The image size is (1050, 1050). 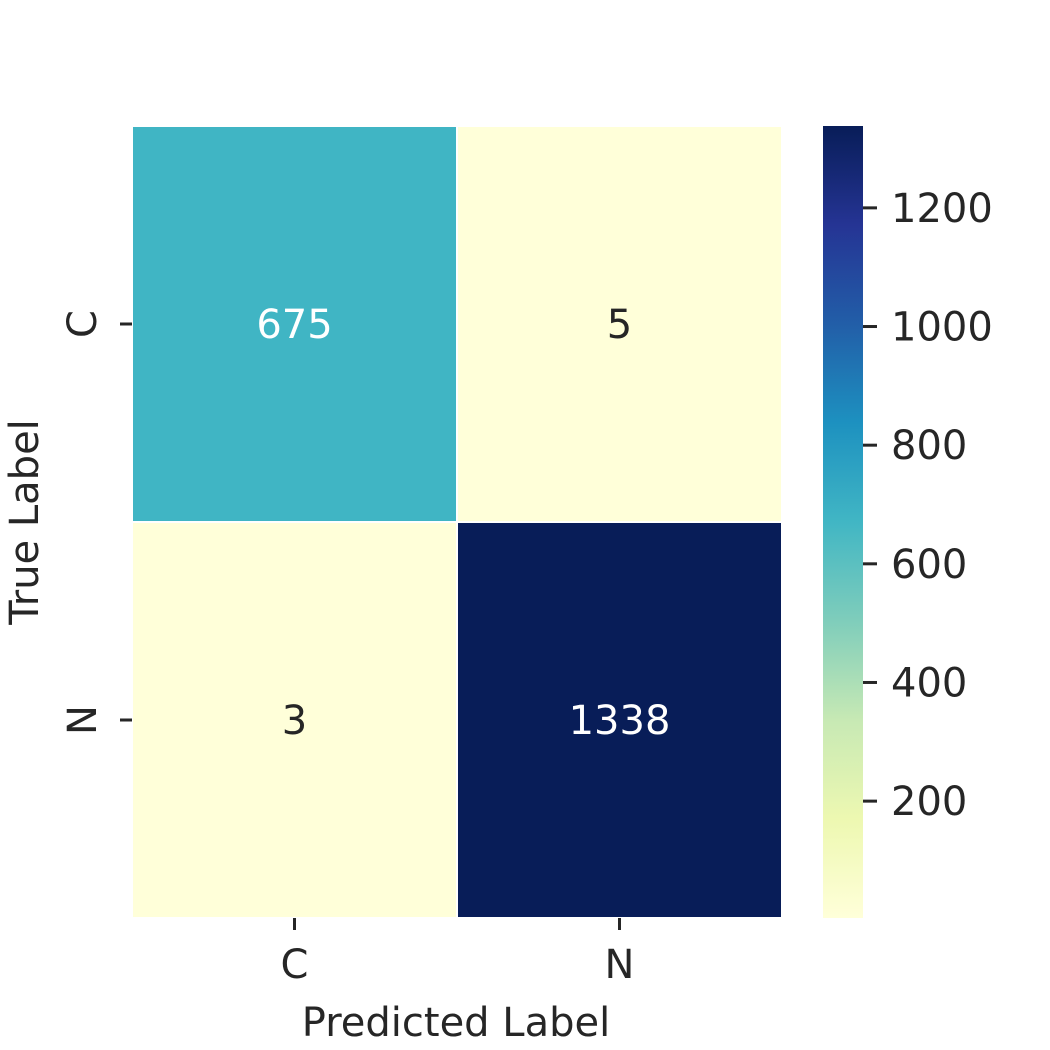 I want to click on colorbar-tick-label: 1000, so click(x=942, y=328).